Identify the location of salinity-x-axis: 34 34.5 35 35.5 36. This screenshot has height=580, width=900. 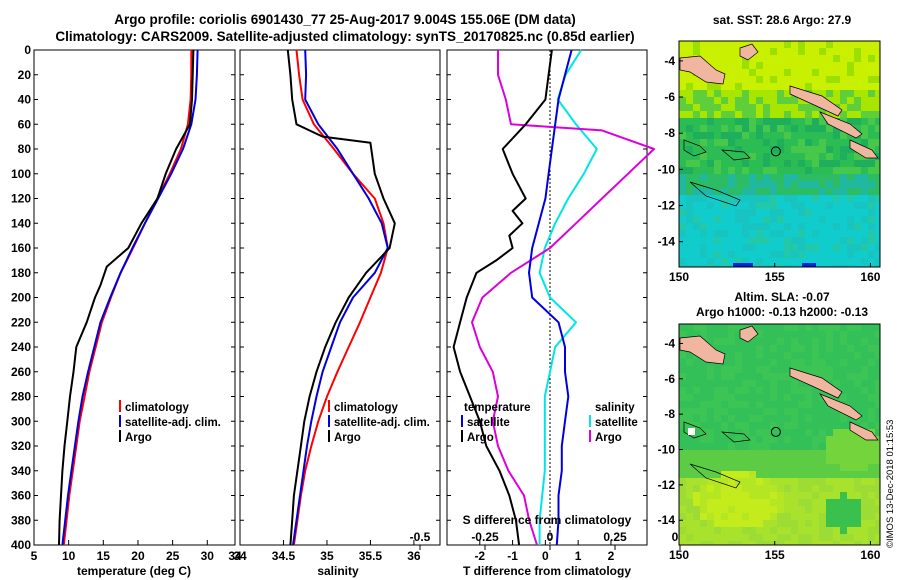
(327, 551).